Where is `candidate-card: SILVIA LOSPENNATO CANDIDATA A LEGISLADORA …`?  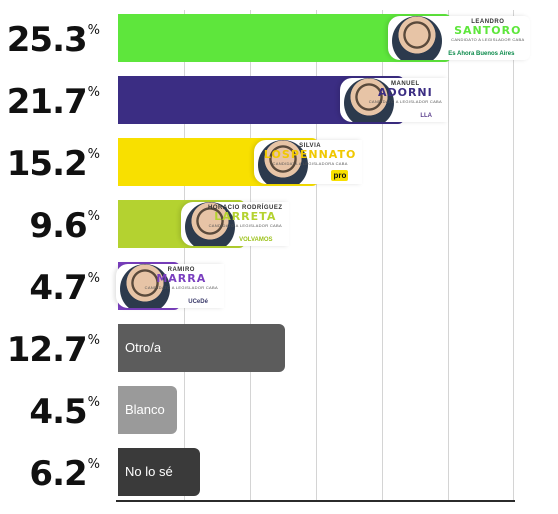
candidate-card: SILVIA LOSPENNATO CANDIDATA A LEGISLADORA … is located at coordinates (308, 162).